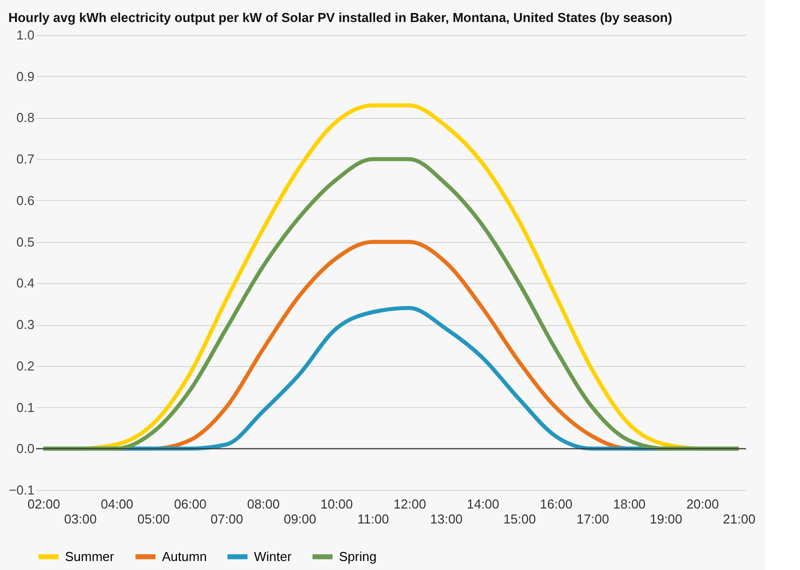 This screenshot has height=570, width=800. Describe the element at coordinates (227, 519) in the screenshot. I see `x-tick-label: 07:00` at that location.